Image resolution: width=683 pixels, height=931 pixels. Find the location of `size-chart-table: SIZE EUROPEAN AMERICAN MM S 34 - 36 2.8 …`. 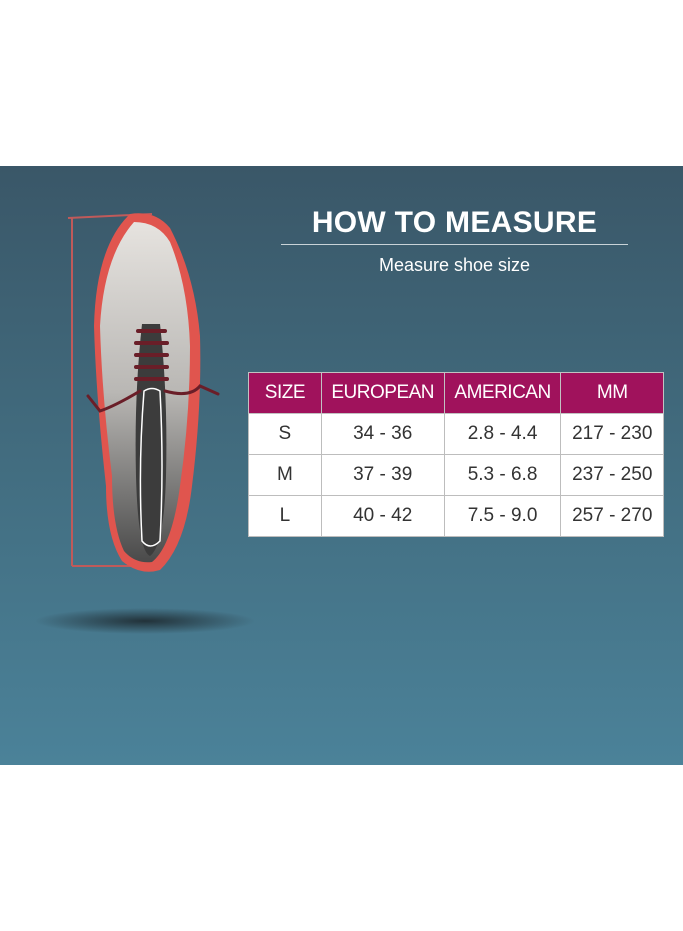

size-chart-table: SIZE EUROPEAN AMERICAN MM S 34 - 36 2.8 … is located at coordinates (456, 454).